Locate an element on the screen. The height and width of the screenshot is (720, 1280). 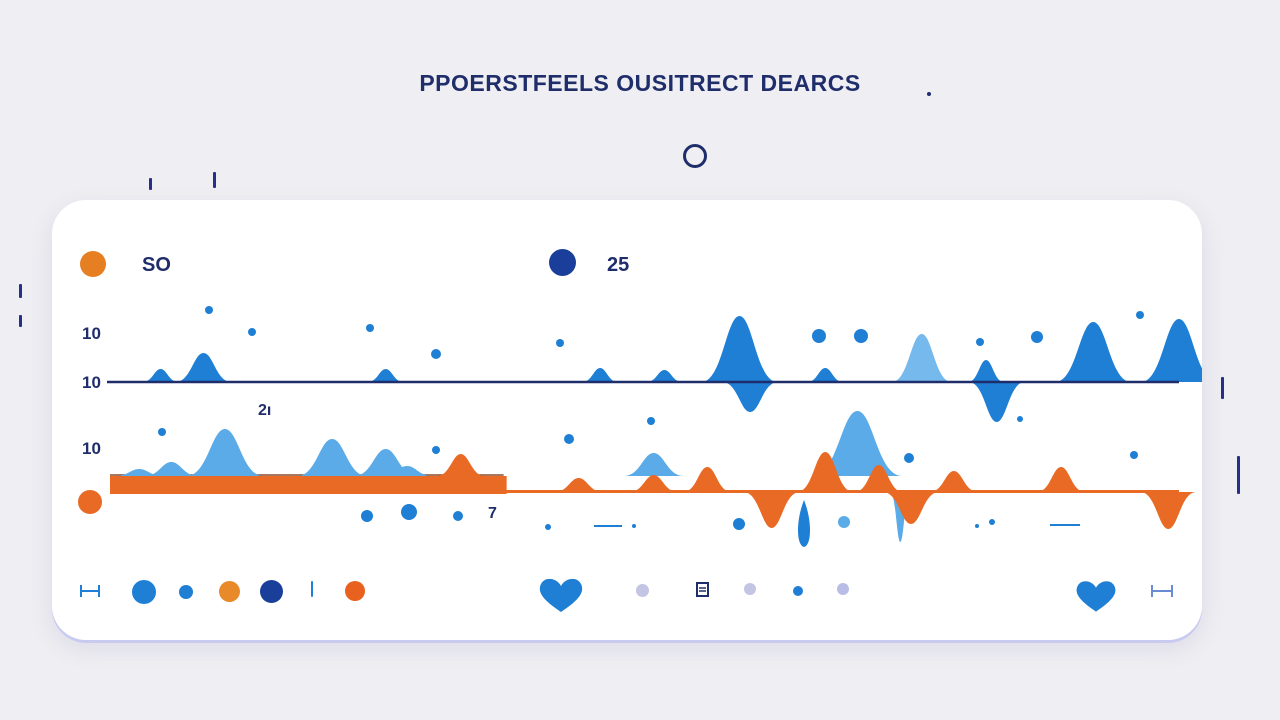
page-title: PPOERSTFEELS OUSITRECT DEARCS is located at coordinates (640, 83).